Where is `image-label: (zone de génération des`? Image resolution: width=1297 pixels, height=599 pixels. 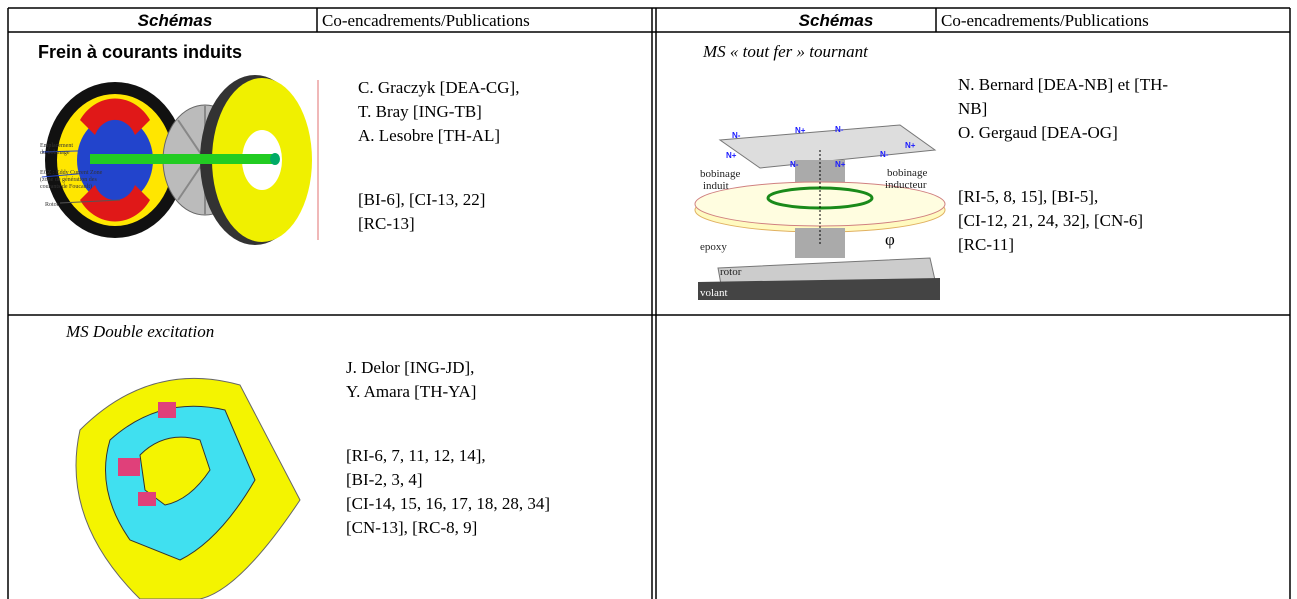 image-label: (zone de génération des is located at coordinates (68, 179).